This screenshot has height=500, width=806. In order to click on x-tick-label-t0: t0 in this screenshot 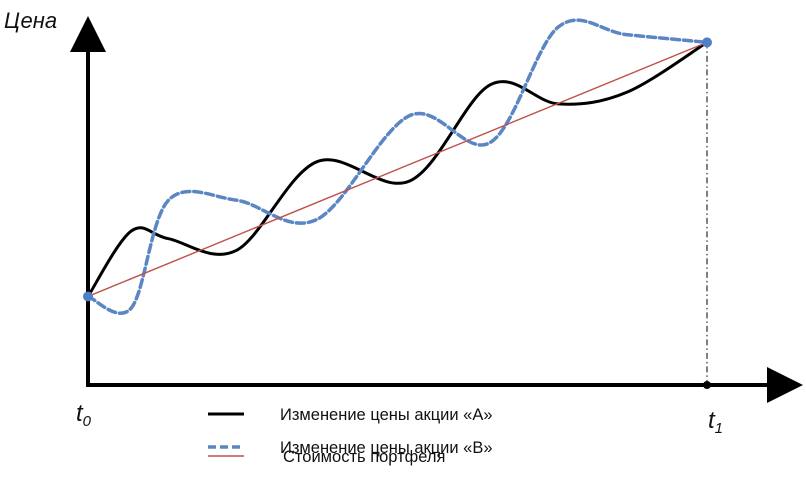, I will do `click(84, 415)`.